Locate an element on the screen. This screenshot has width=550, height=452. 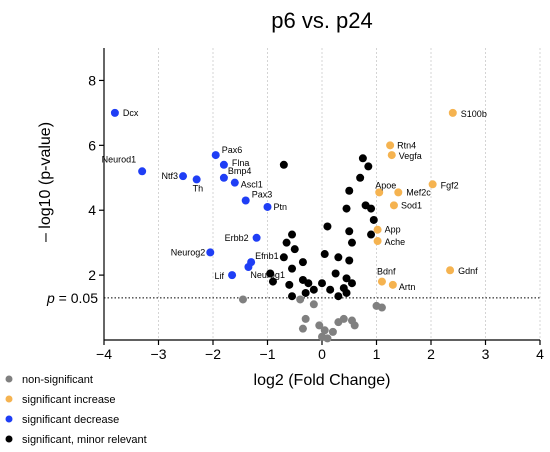
x-tick-label-3: 3 is located at coordinates (486, 354).